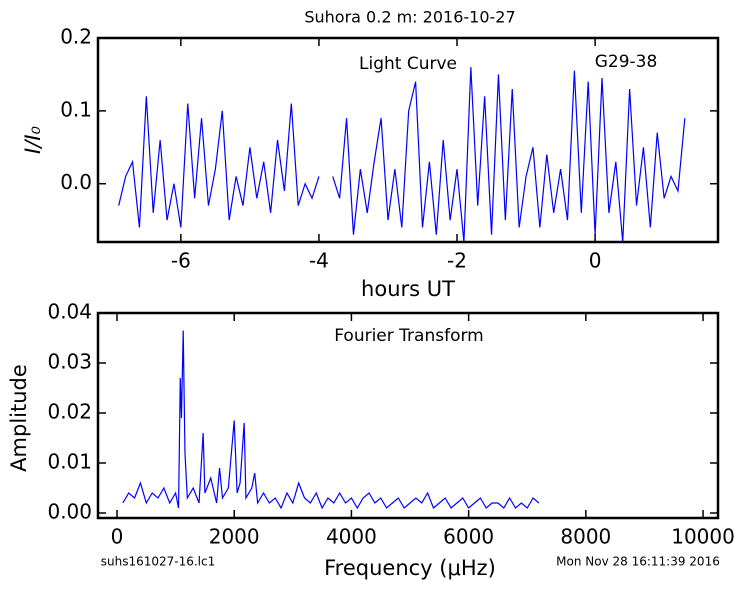 This screenshot has height=593, width=748. Describe the element at coordinates (69, 412) in the screenshot. I see `y-tick-label: 0.02` at that location.